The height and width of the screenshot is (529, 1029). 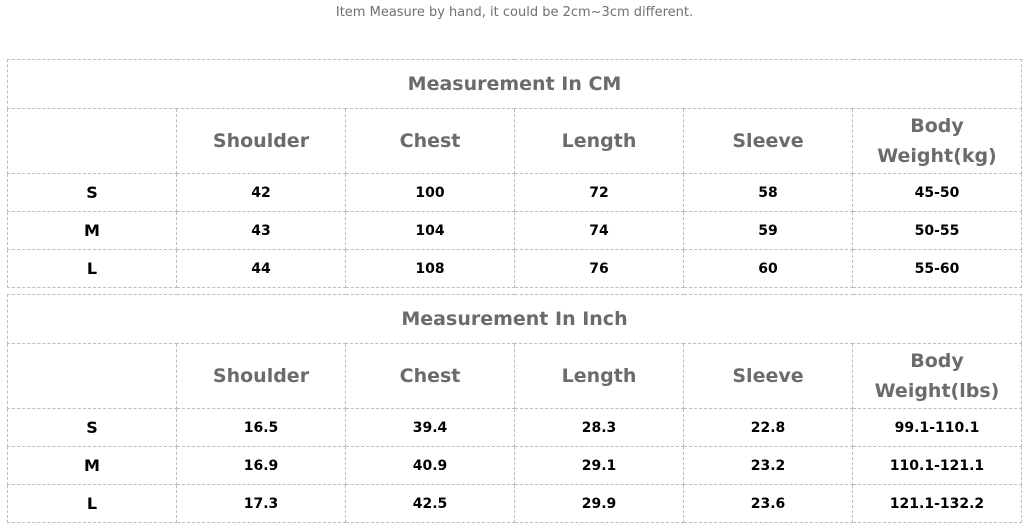 I want to click on table-cell: 76, so click(x=599, y=268).